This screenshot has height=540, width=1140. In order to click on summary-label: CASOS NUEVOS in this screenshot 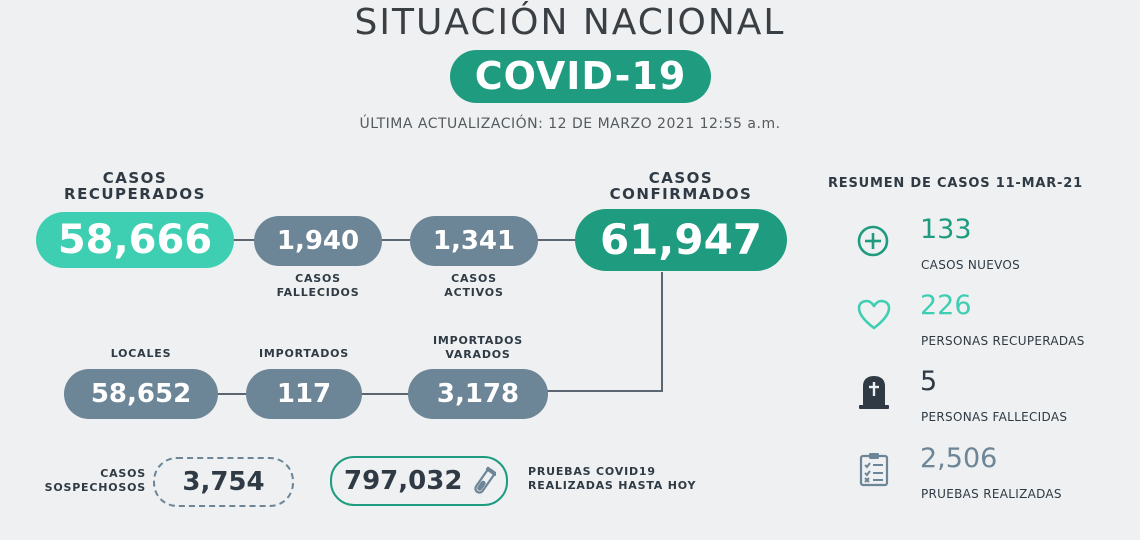, I will do `click(971, 265)`.